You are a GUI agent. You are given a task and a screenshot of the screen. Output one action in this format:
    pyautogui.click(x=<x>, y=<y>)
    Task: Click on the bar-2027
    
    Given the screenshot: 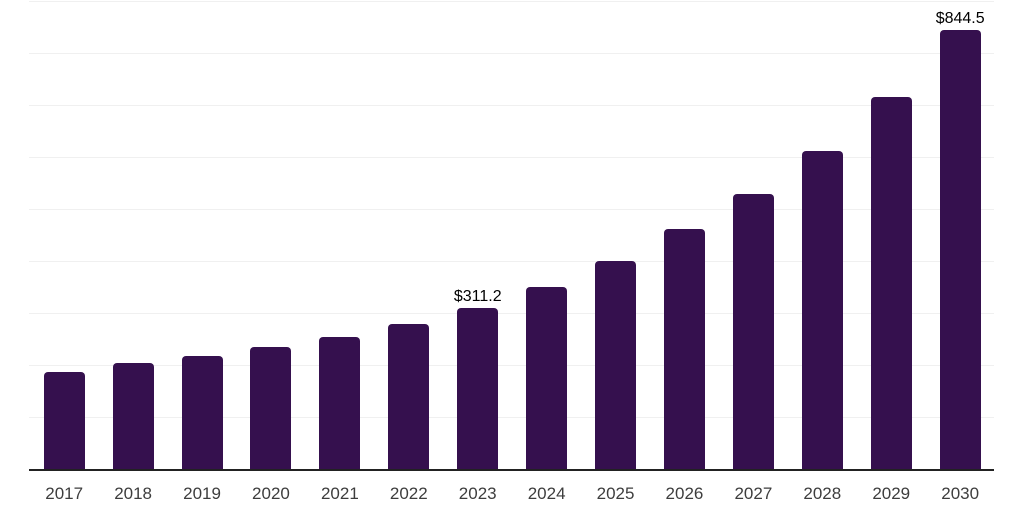 What is the action you would take?
    pyautogui.click(x=753, y=332)
    